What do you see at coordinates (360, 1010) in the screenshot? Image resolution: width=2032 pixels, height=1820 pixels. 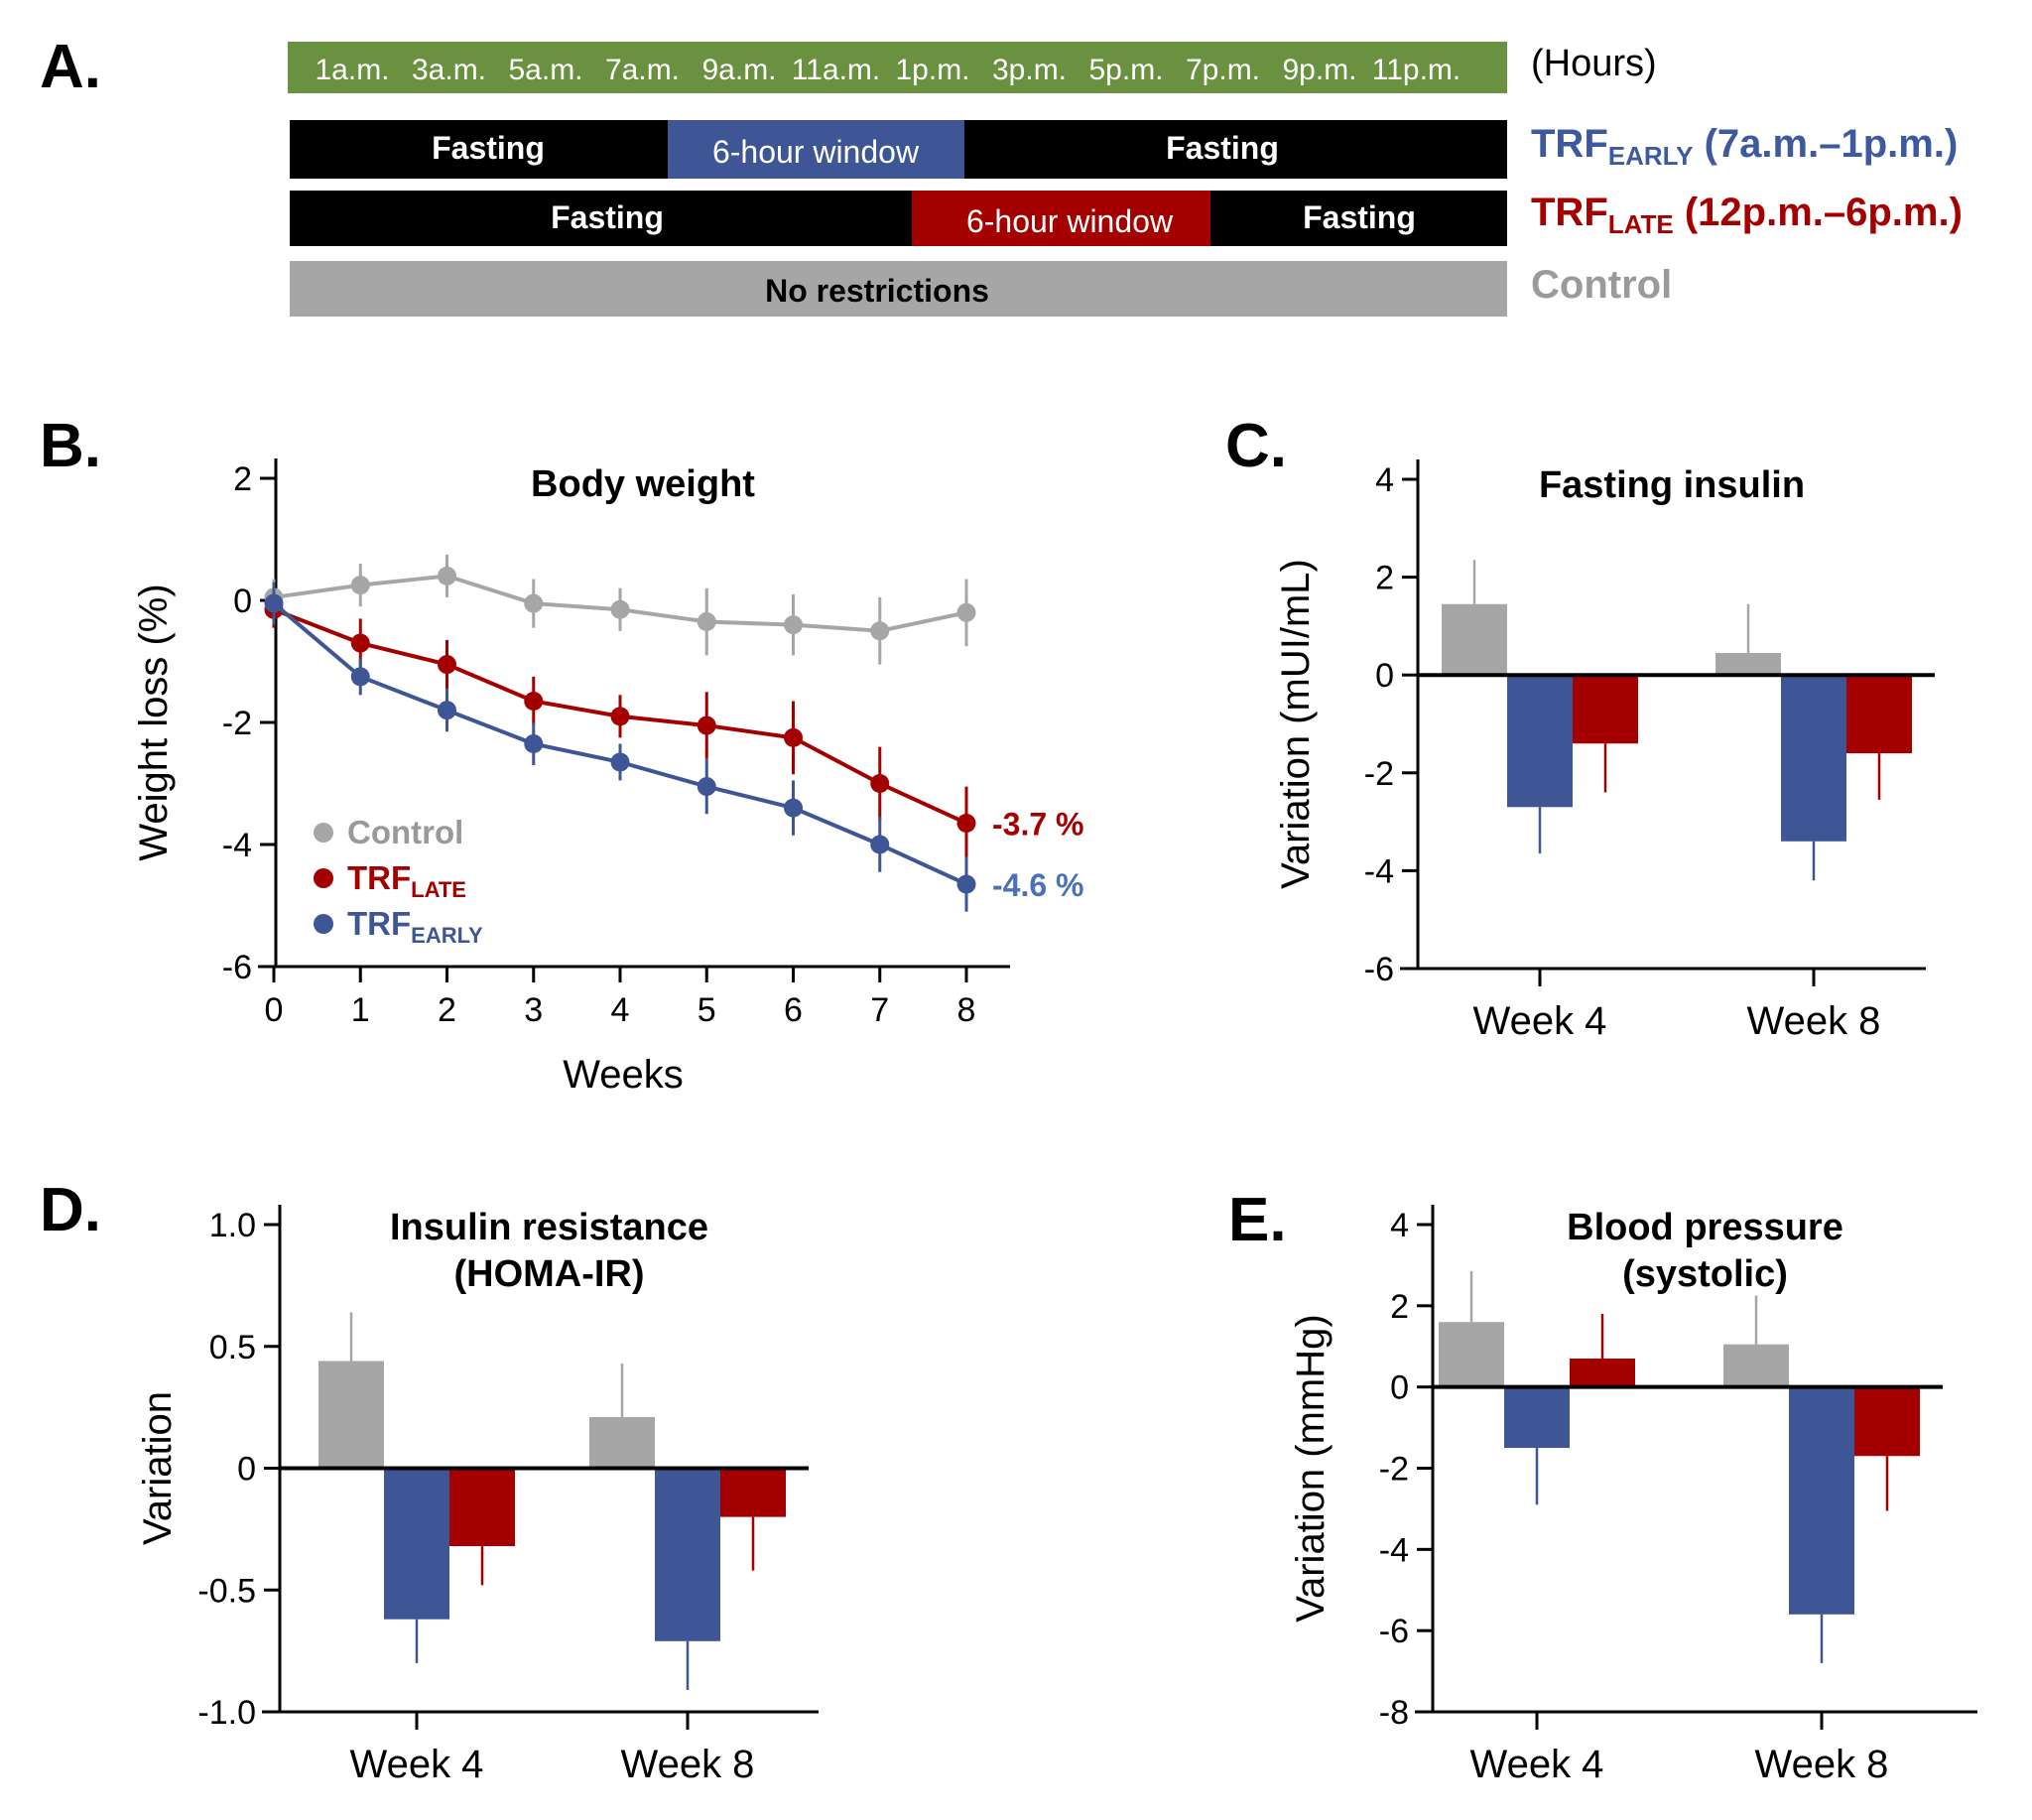 I see `x-tick-label: 1` at bounding box center [360, 1010].